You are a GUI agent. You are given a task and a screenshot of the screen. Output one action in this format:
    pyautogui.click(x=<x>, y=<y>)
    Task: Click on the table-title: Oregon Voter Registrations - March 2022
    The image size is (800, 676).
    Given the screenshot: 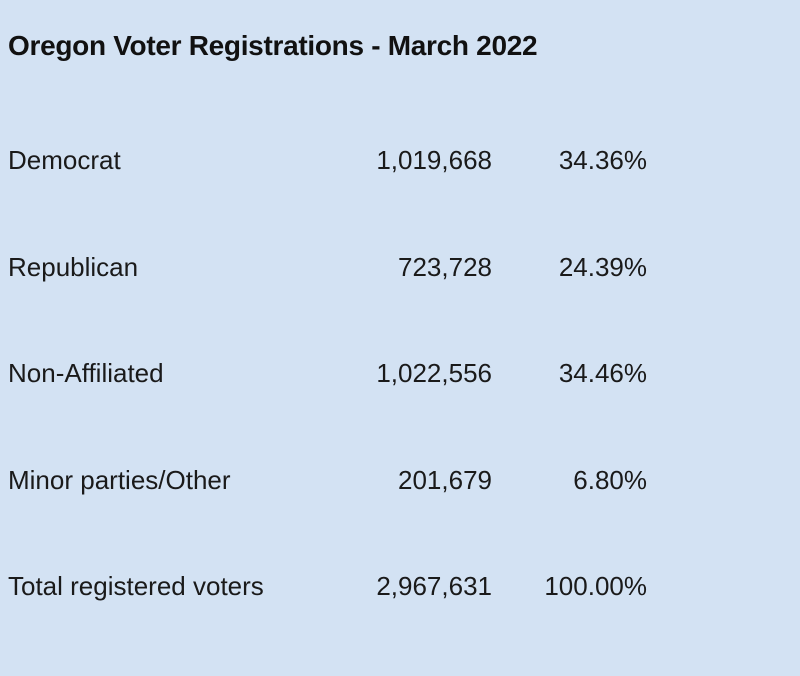 What is the action you would take?
    pyautogui.click(x=273, y=45)
    